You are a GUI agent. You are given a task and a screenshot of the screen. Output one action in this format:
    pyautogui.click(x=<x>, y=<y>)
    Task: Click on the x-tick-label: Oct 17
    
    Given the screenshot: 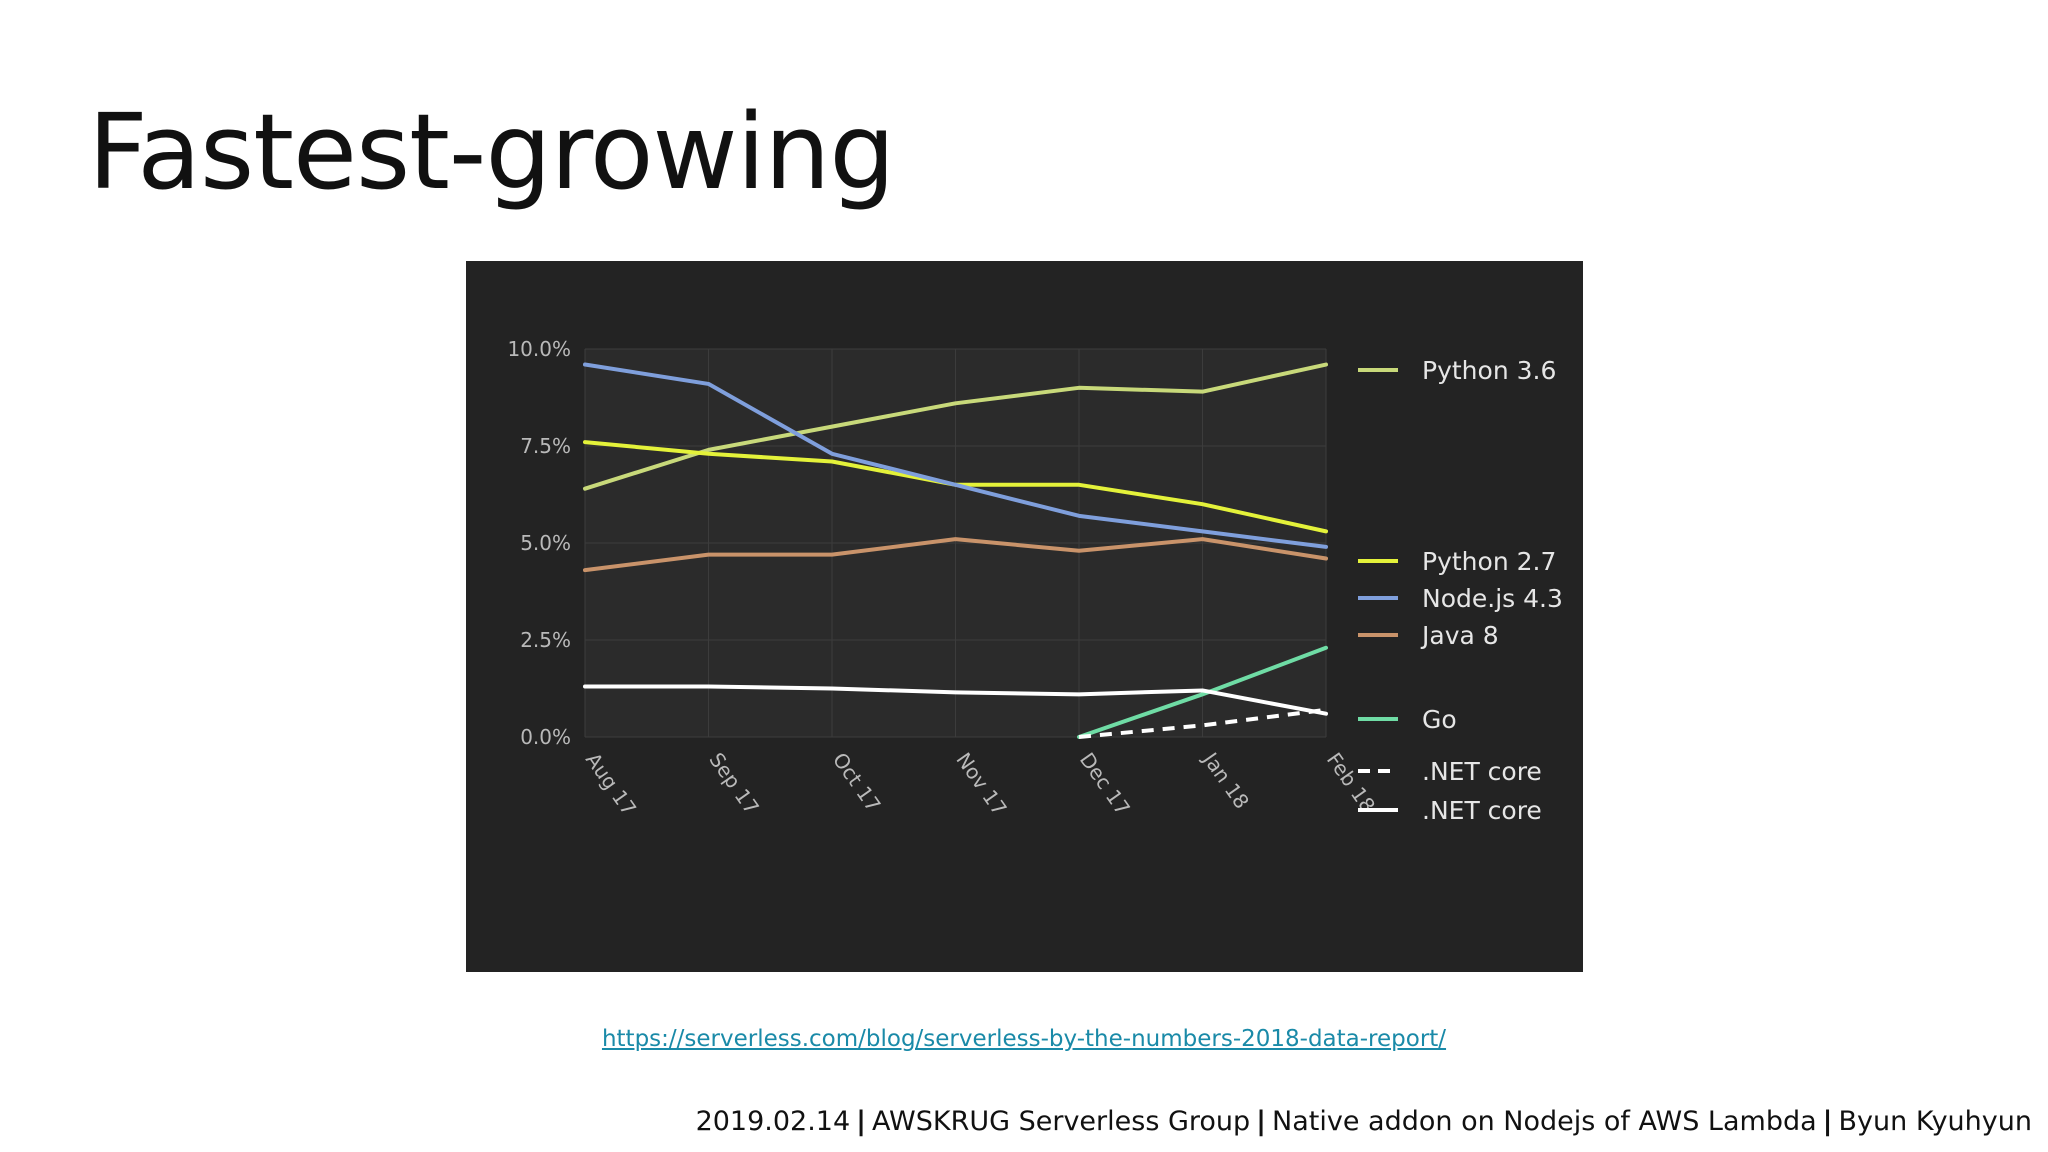 What is the action you would take?
    pyautogui.click(x=857, y=782)
    